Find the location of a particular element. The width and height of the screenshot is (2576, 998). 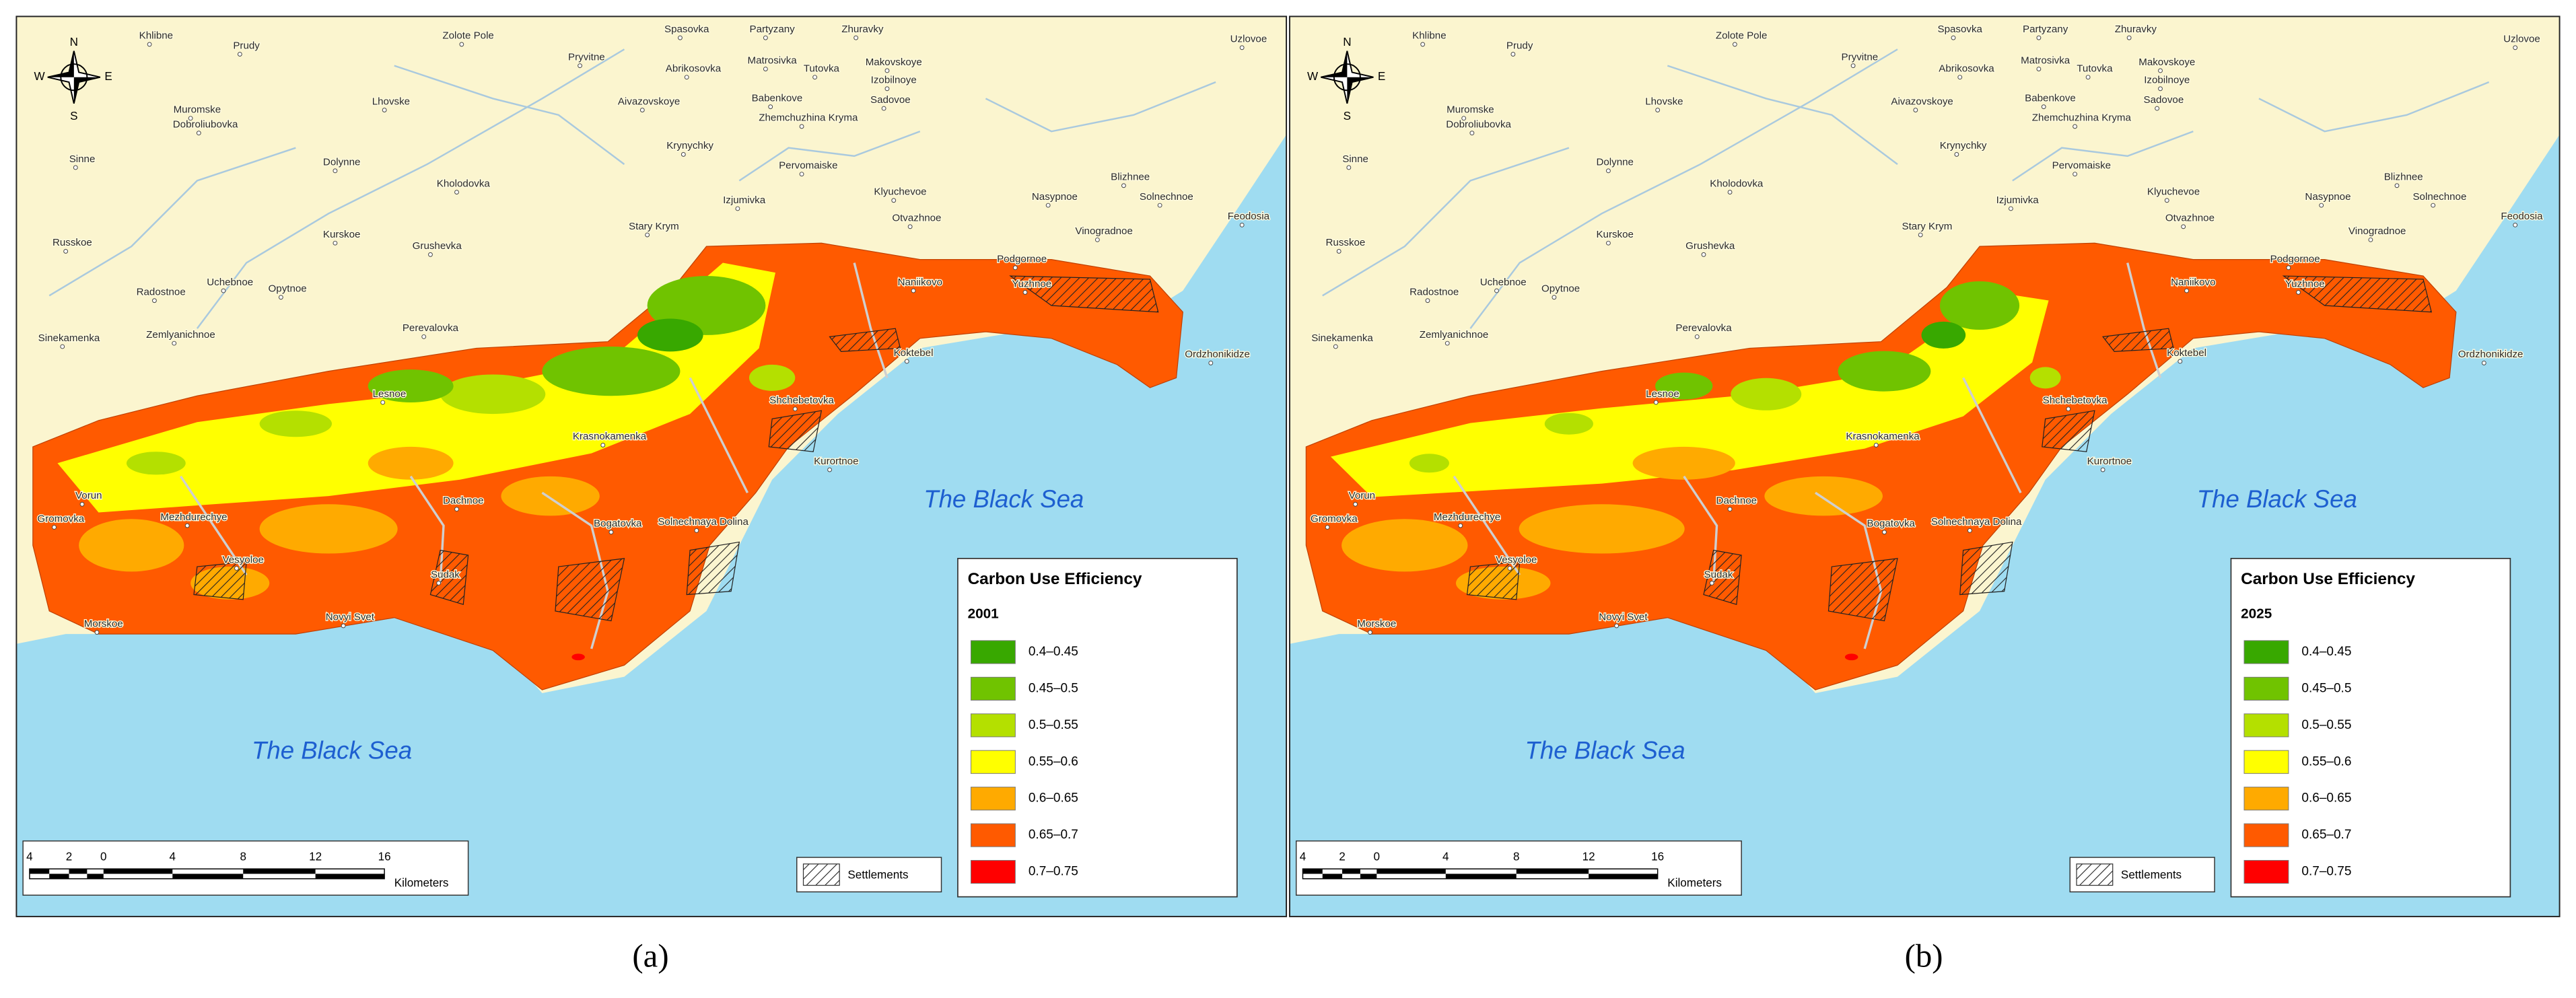

place-name: Khlibne is located at coordinates (156, 36).